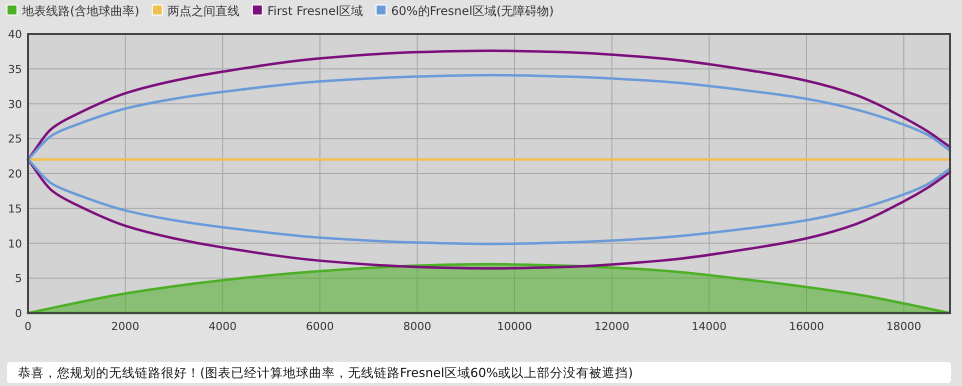 The image size is (962, 386). I want to click on x-tick-label: 10000, so click(514, 326).